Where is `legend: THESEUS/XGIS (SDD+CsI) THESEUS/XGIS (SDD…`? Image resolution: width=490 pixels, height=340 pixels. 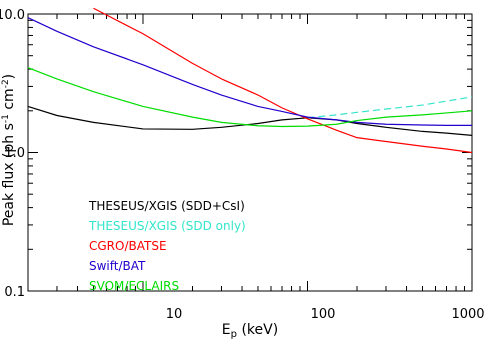
legend: THESEUS/XGIS (SDD+CsI) THESEUS/XGIS (SDD… is located at coordinates (167, 246).